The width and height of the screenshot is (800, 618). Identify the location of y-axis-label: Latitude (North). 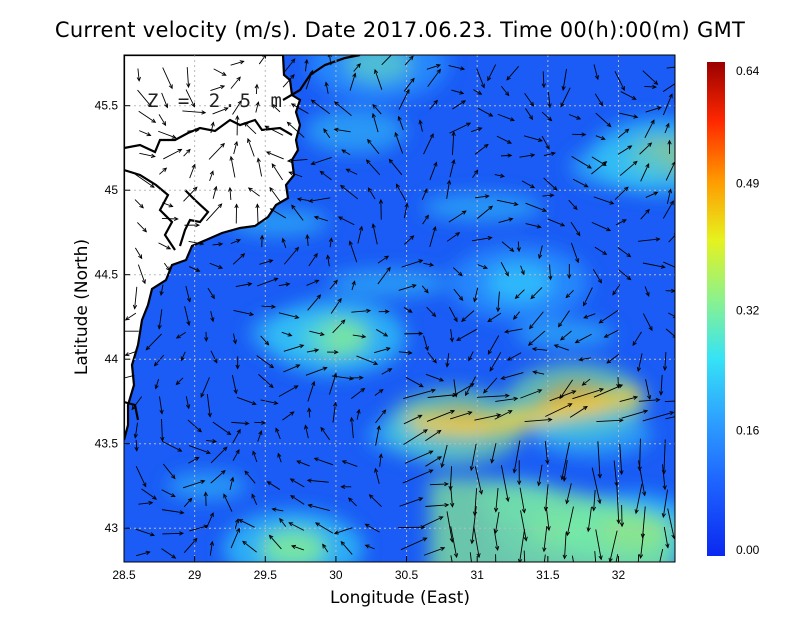
(82, 307).